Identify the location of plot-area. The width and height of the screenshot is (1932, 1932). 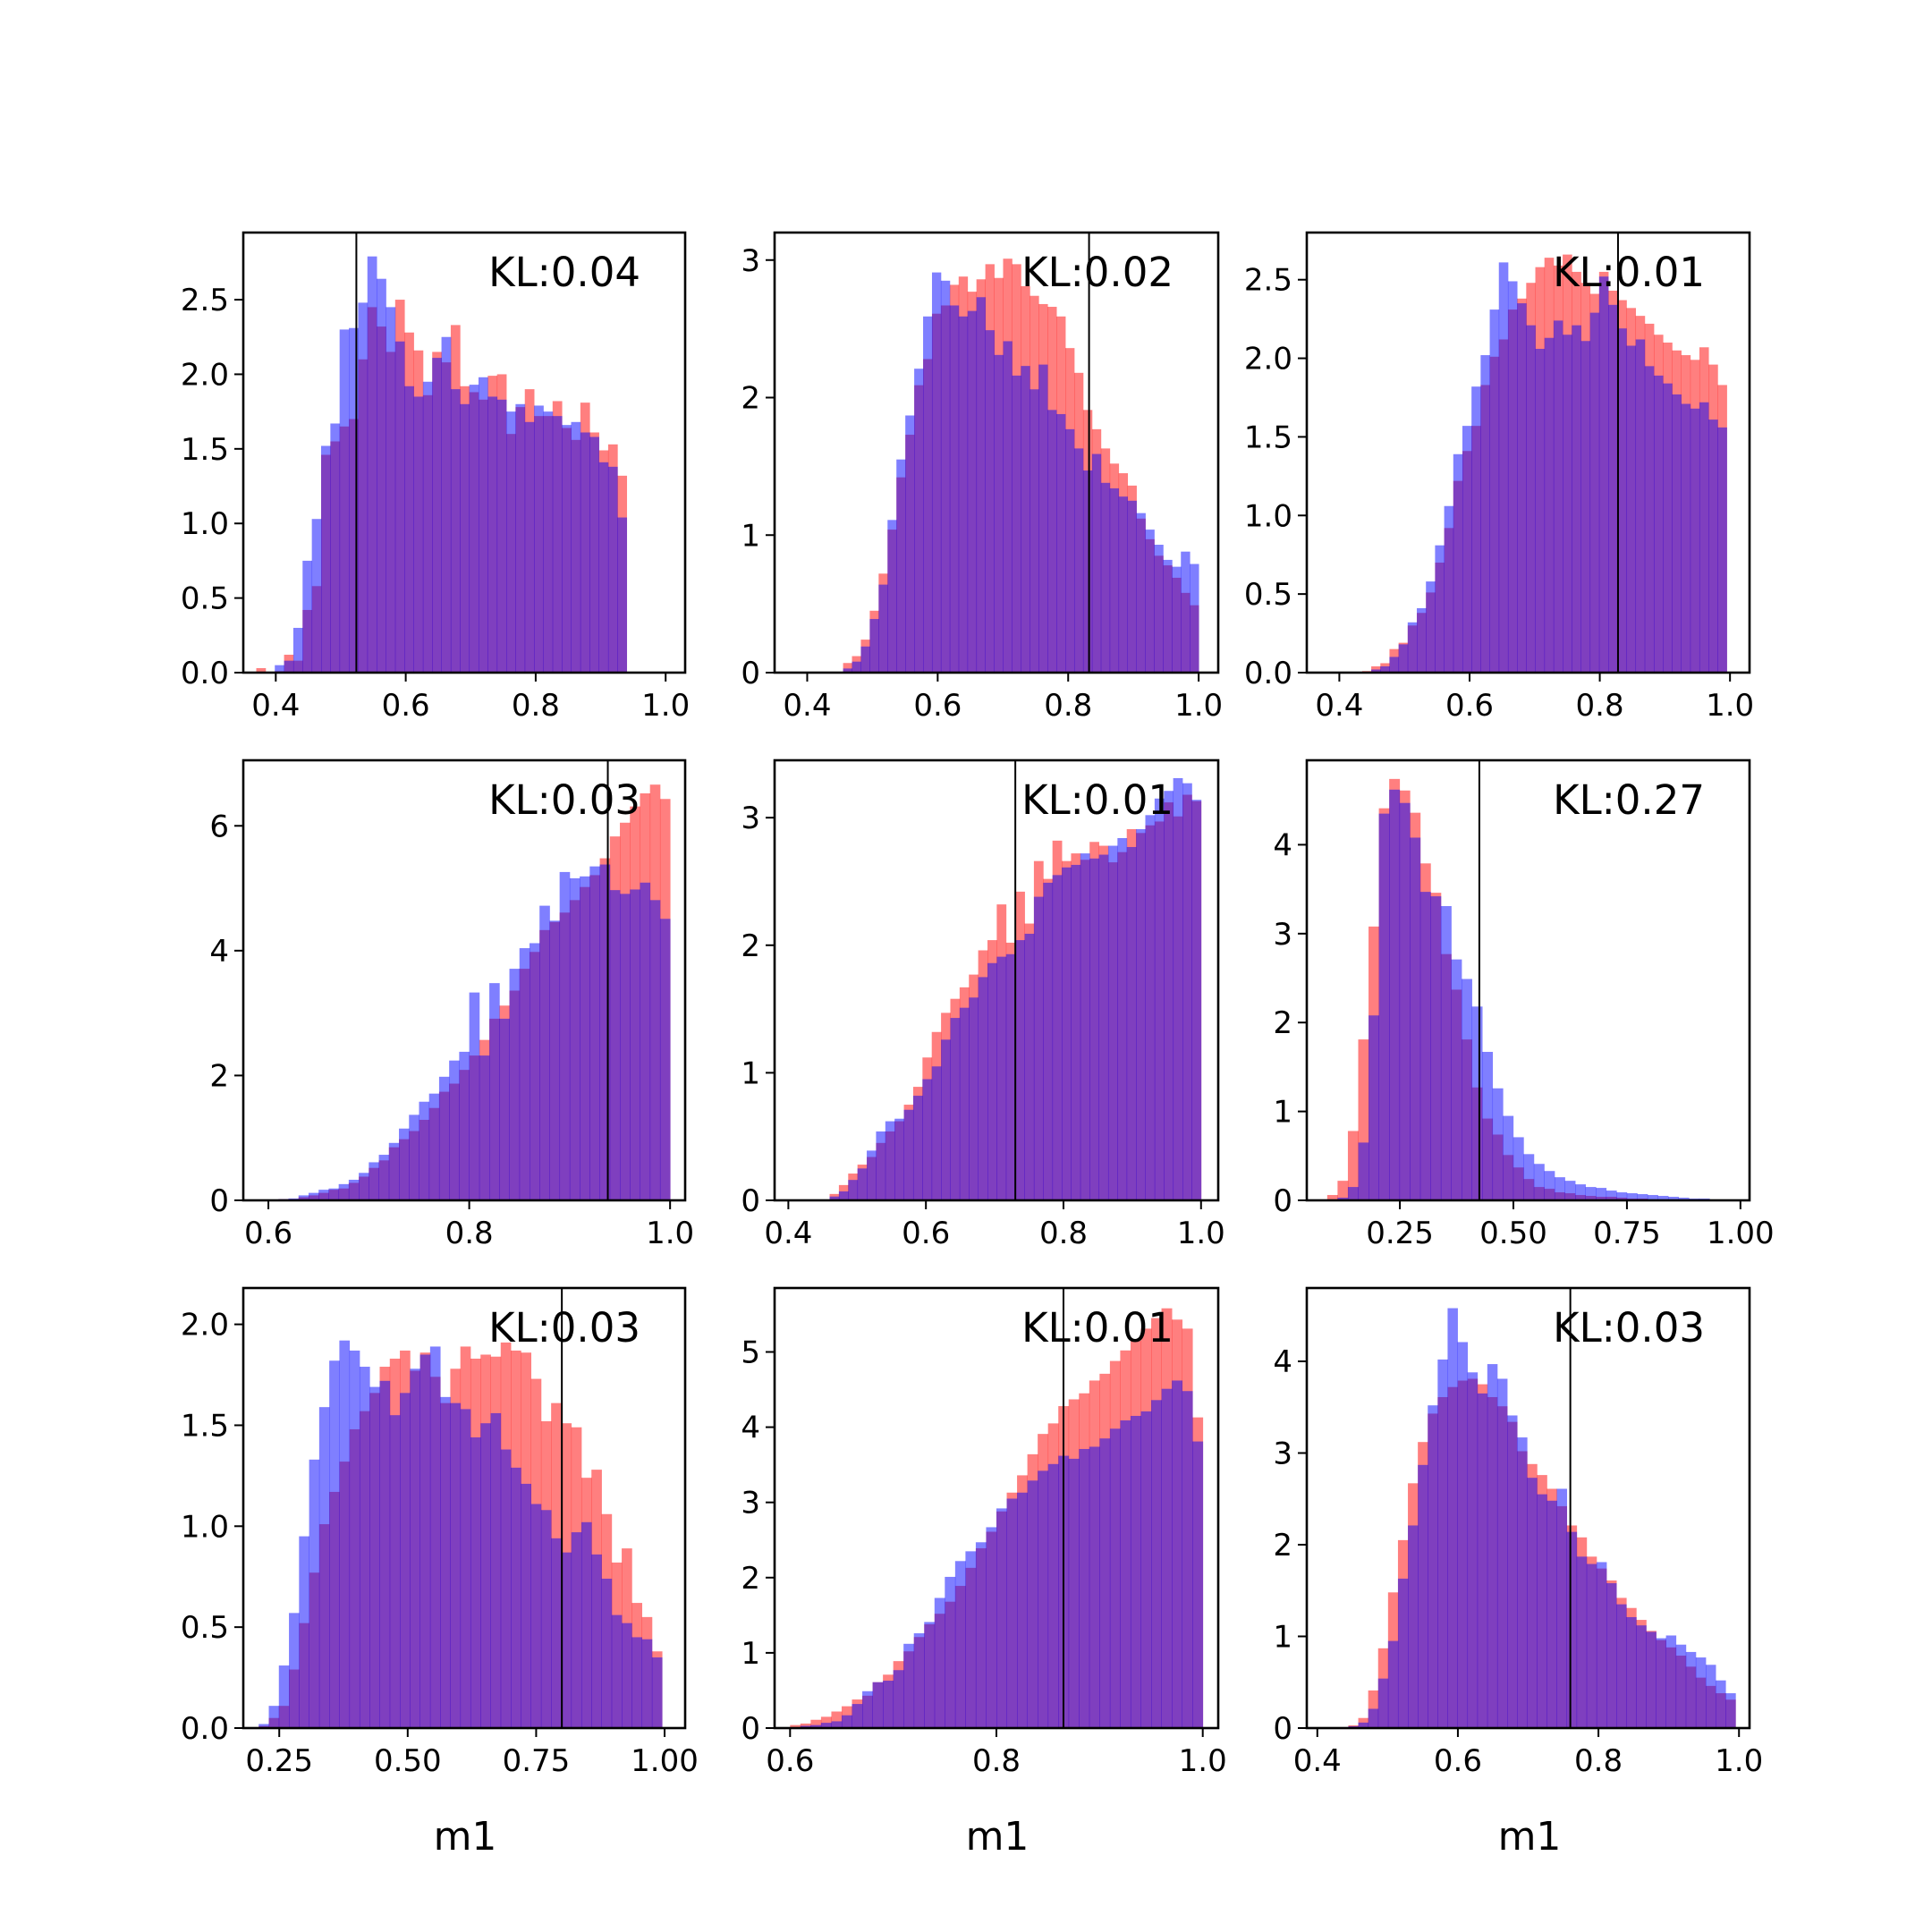
(1021, 453).